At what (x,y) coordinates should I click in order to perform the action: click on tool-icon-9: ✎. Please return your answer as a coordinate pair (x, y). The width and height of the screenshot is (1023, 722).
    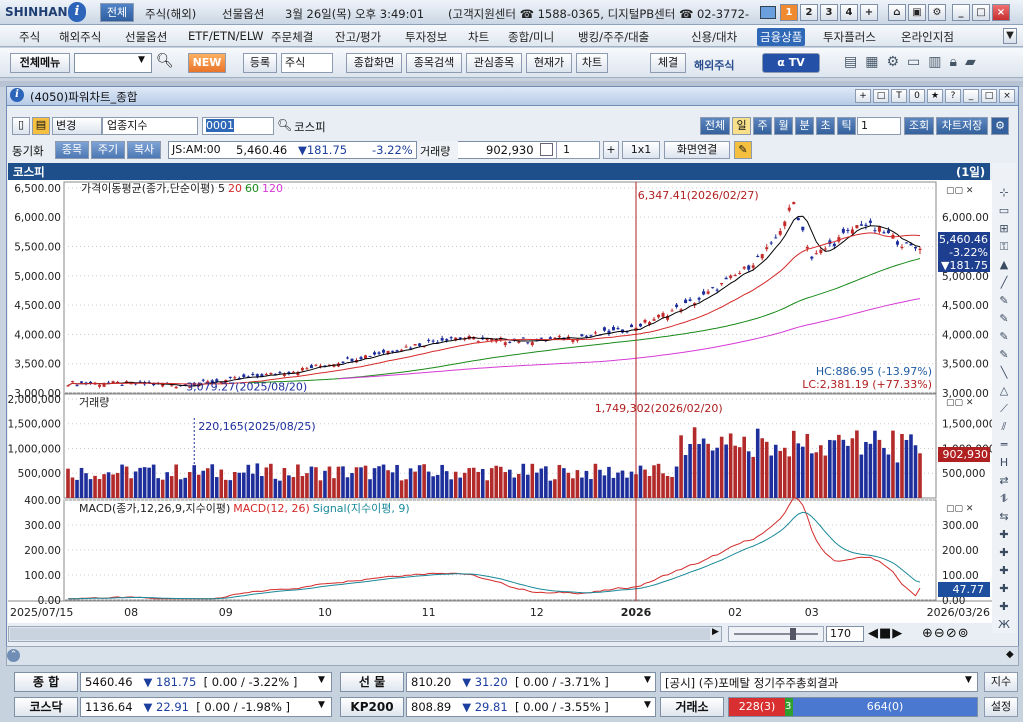
    Looking at the image, I should click on (1004, 354).